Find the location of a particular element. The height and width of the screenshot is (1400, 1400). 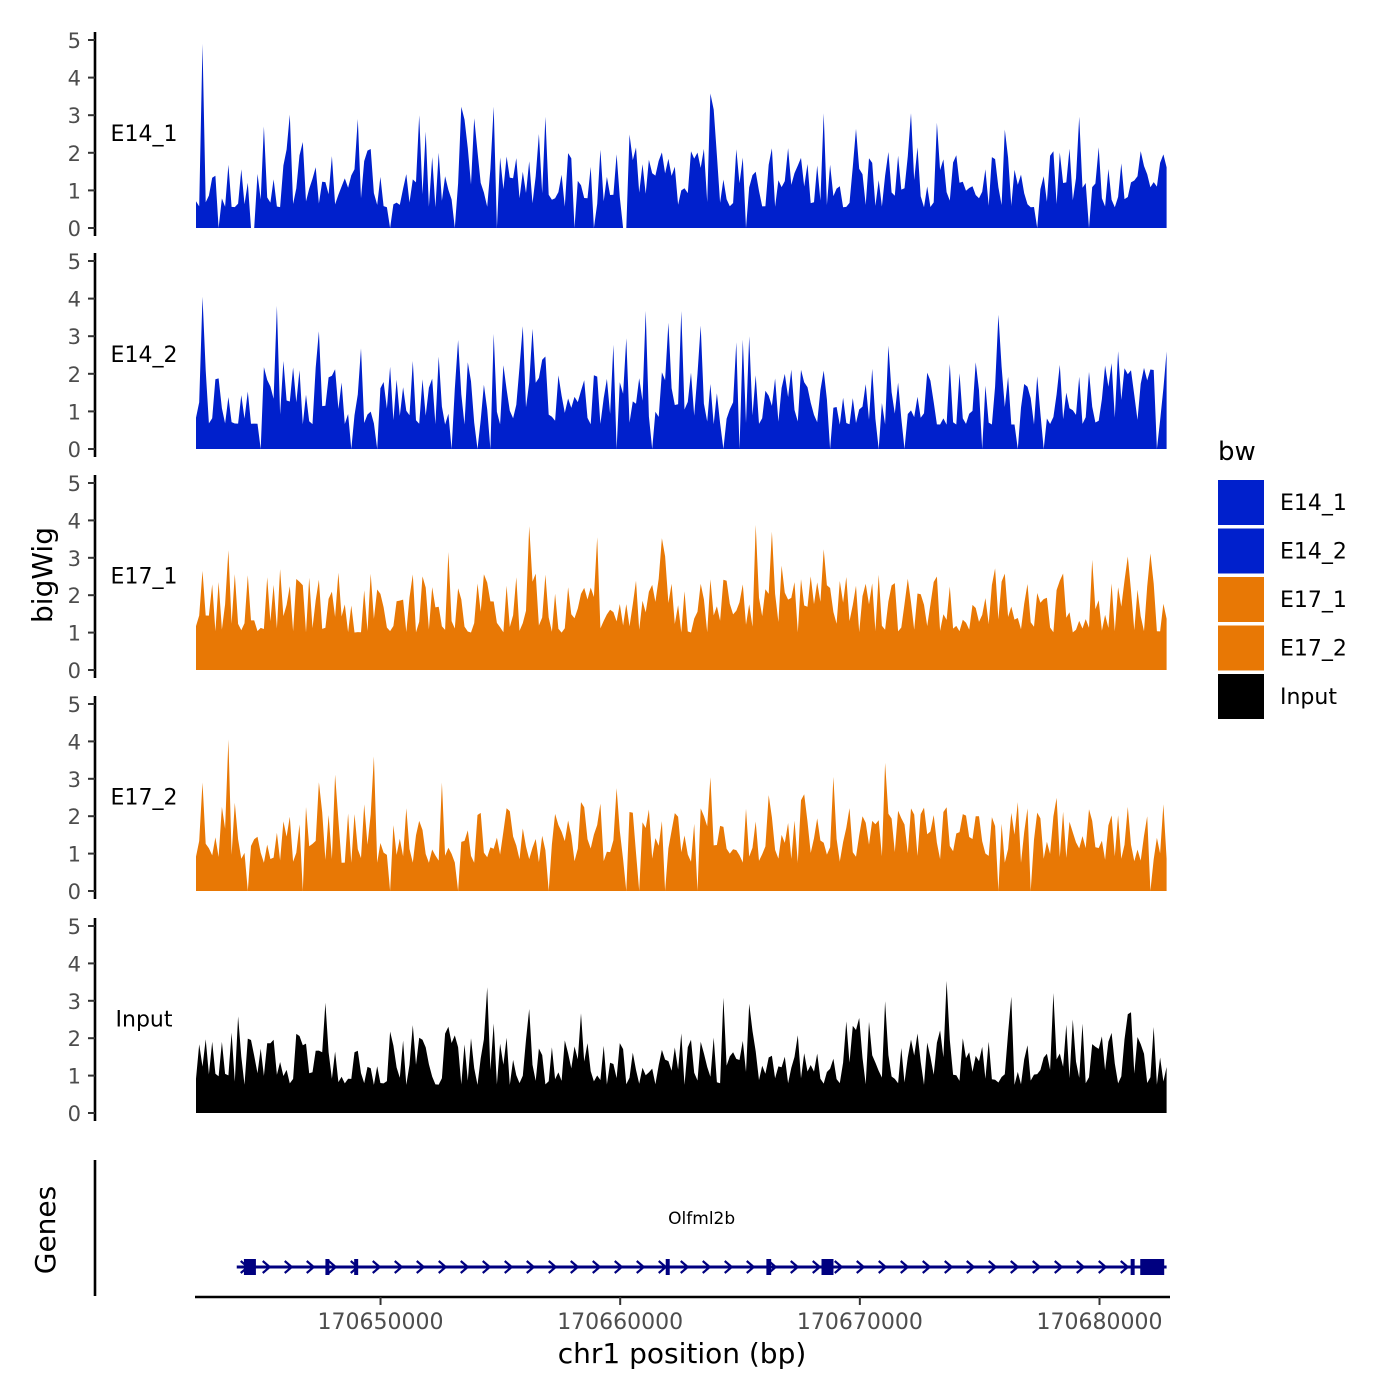

legend-item-e14-1: E14_1 is located at coordinates (1282, 502).